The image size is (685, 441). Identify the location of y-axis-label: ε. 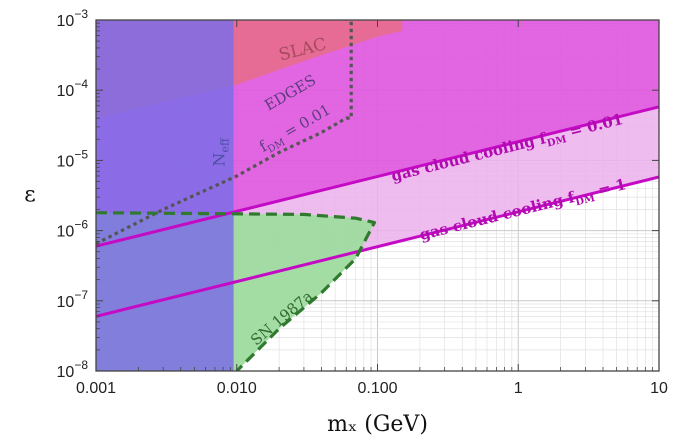
(29, 195).